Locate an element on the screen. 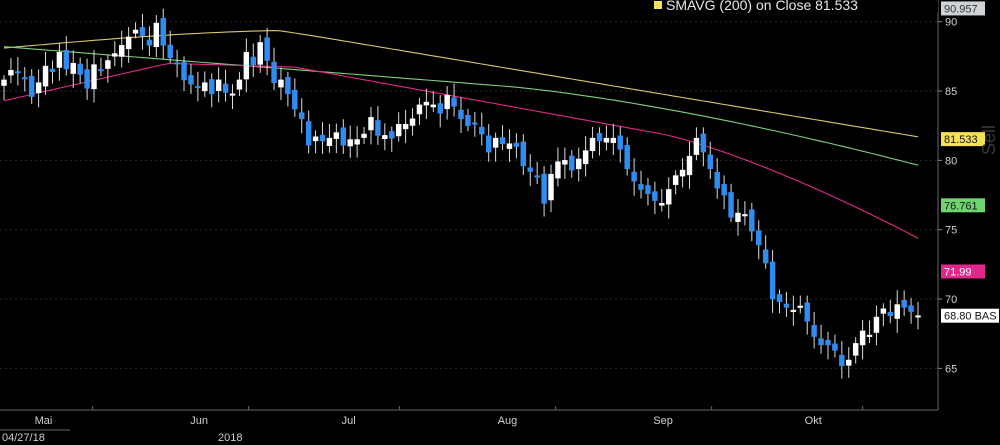 The width and height of the screenshot is (1000, 445). x-tick-label: Jun is located at coordinates (199, 421).